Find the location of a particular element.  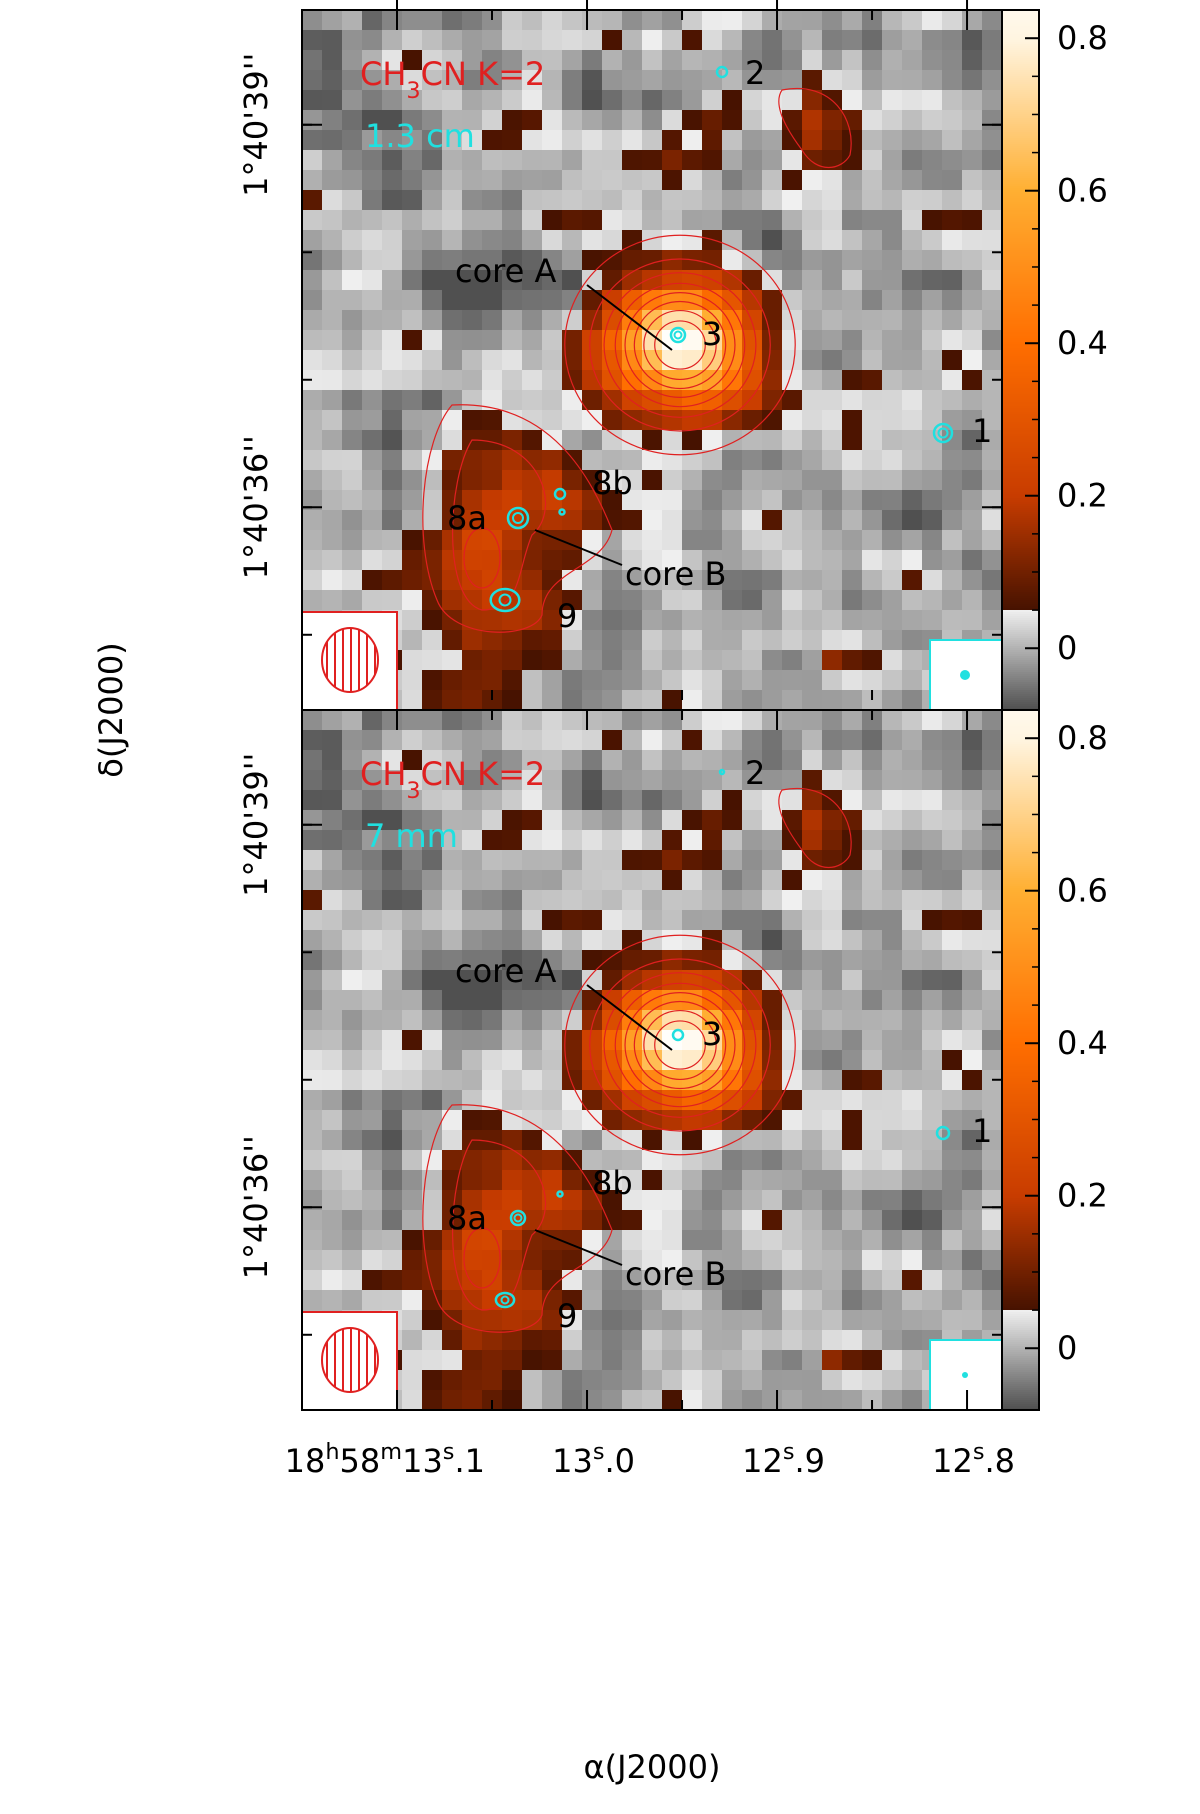

colorbar-tick-label: 0 is located at coordinates (1067, 1348).